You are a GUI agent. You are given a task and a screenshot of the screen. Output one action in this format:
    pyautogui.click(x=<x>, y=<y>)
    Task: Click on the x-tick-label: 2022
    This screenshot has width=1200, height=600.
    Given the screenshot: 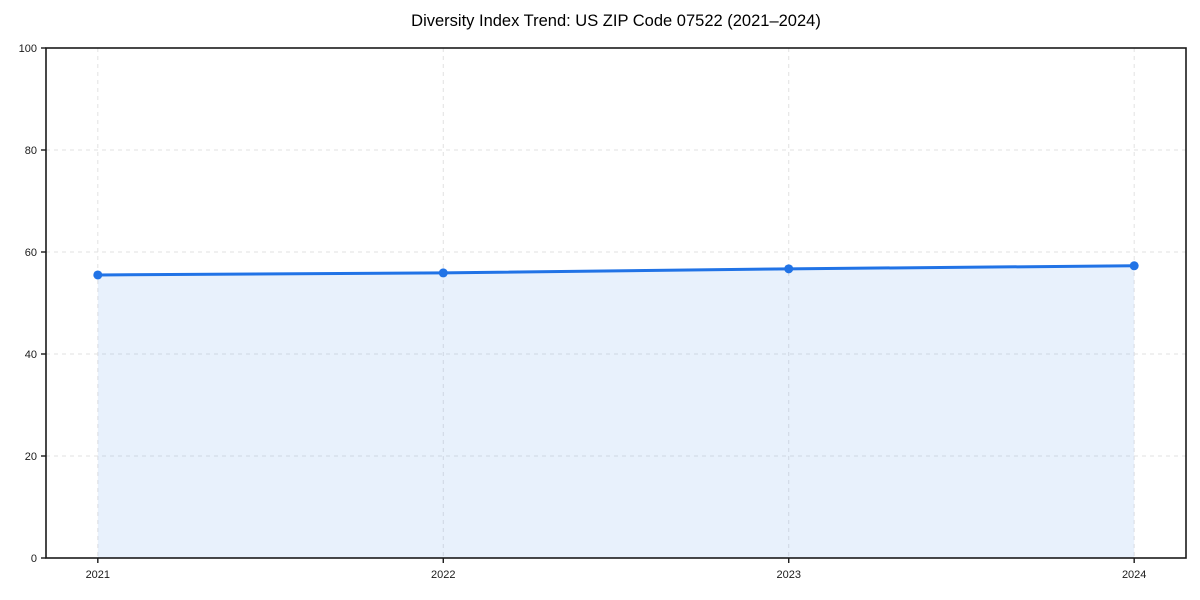 What is the action you would take?
    pyautogui.click(x=443, y=575)
    